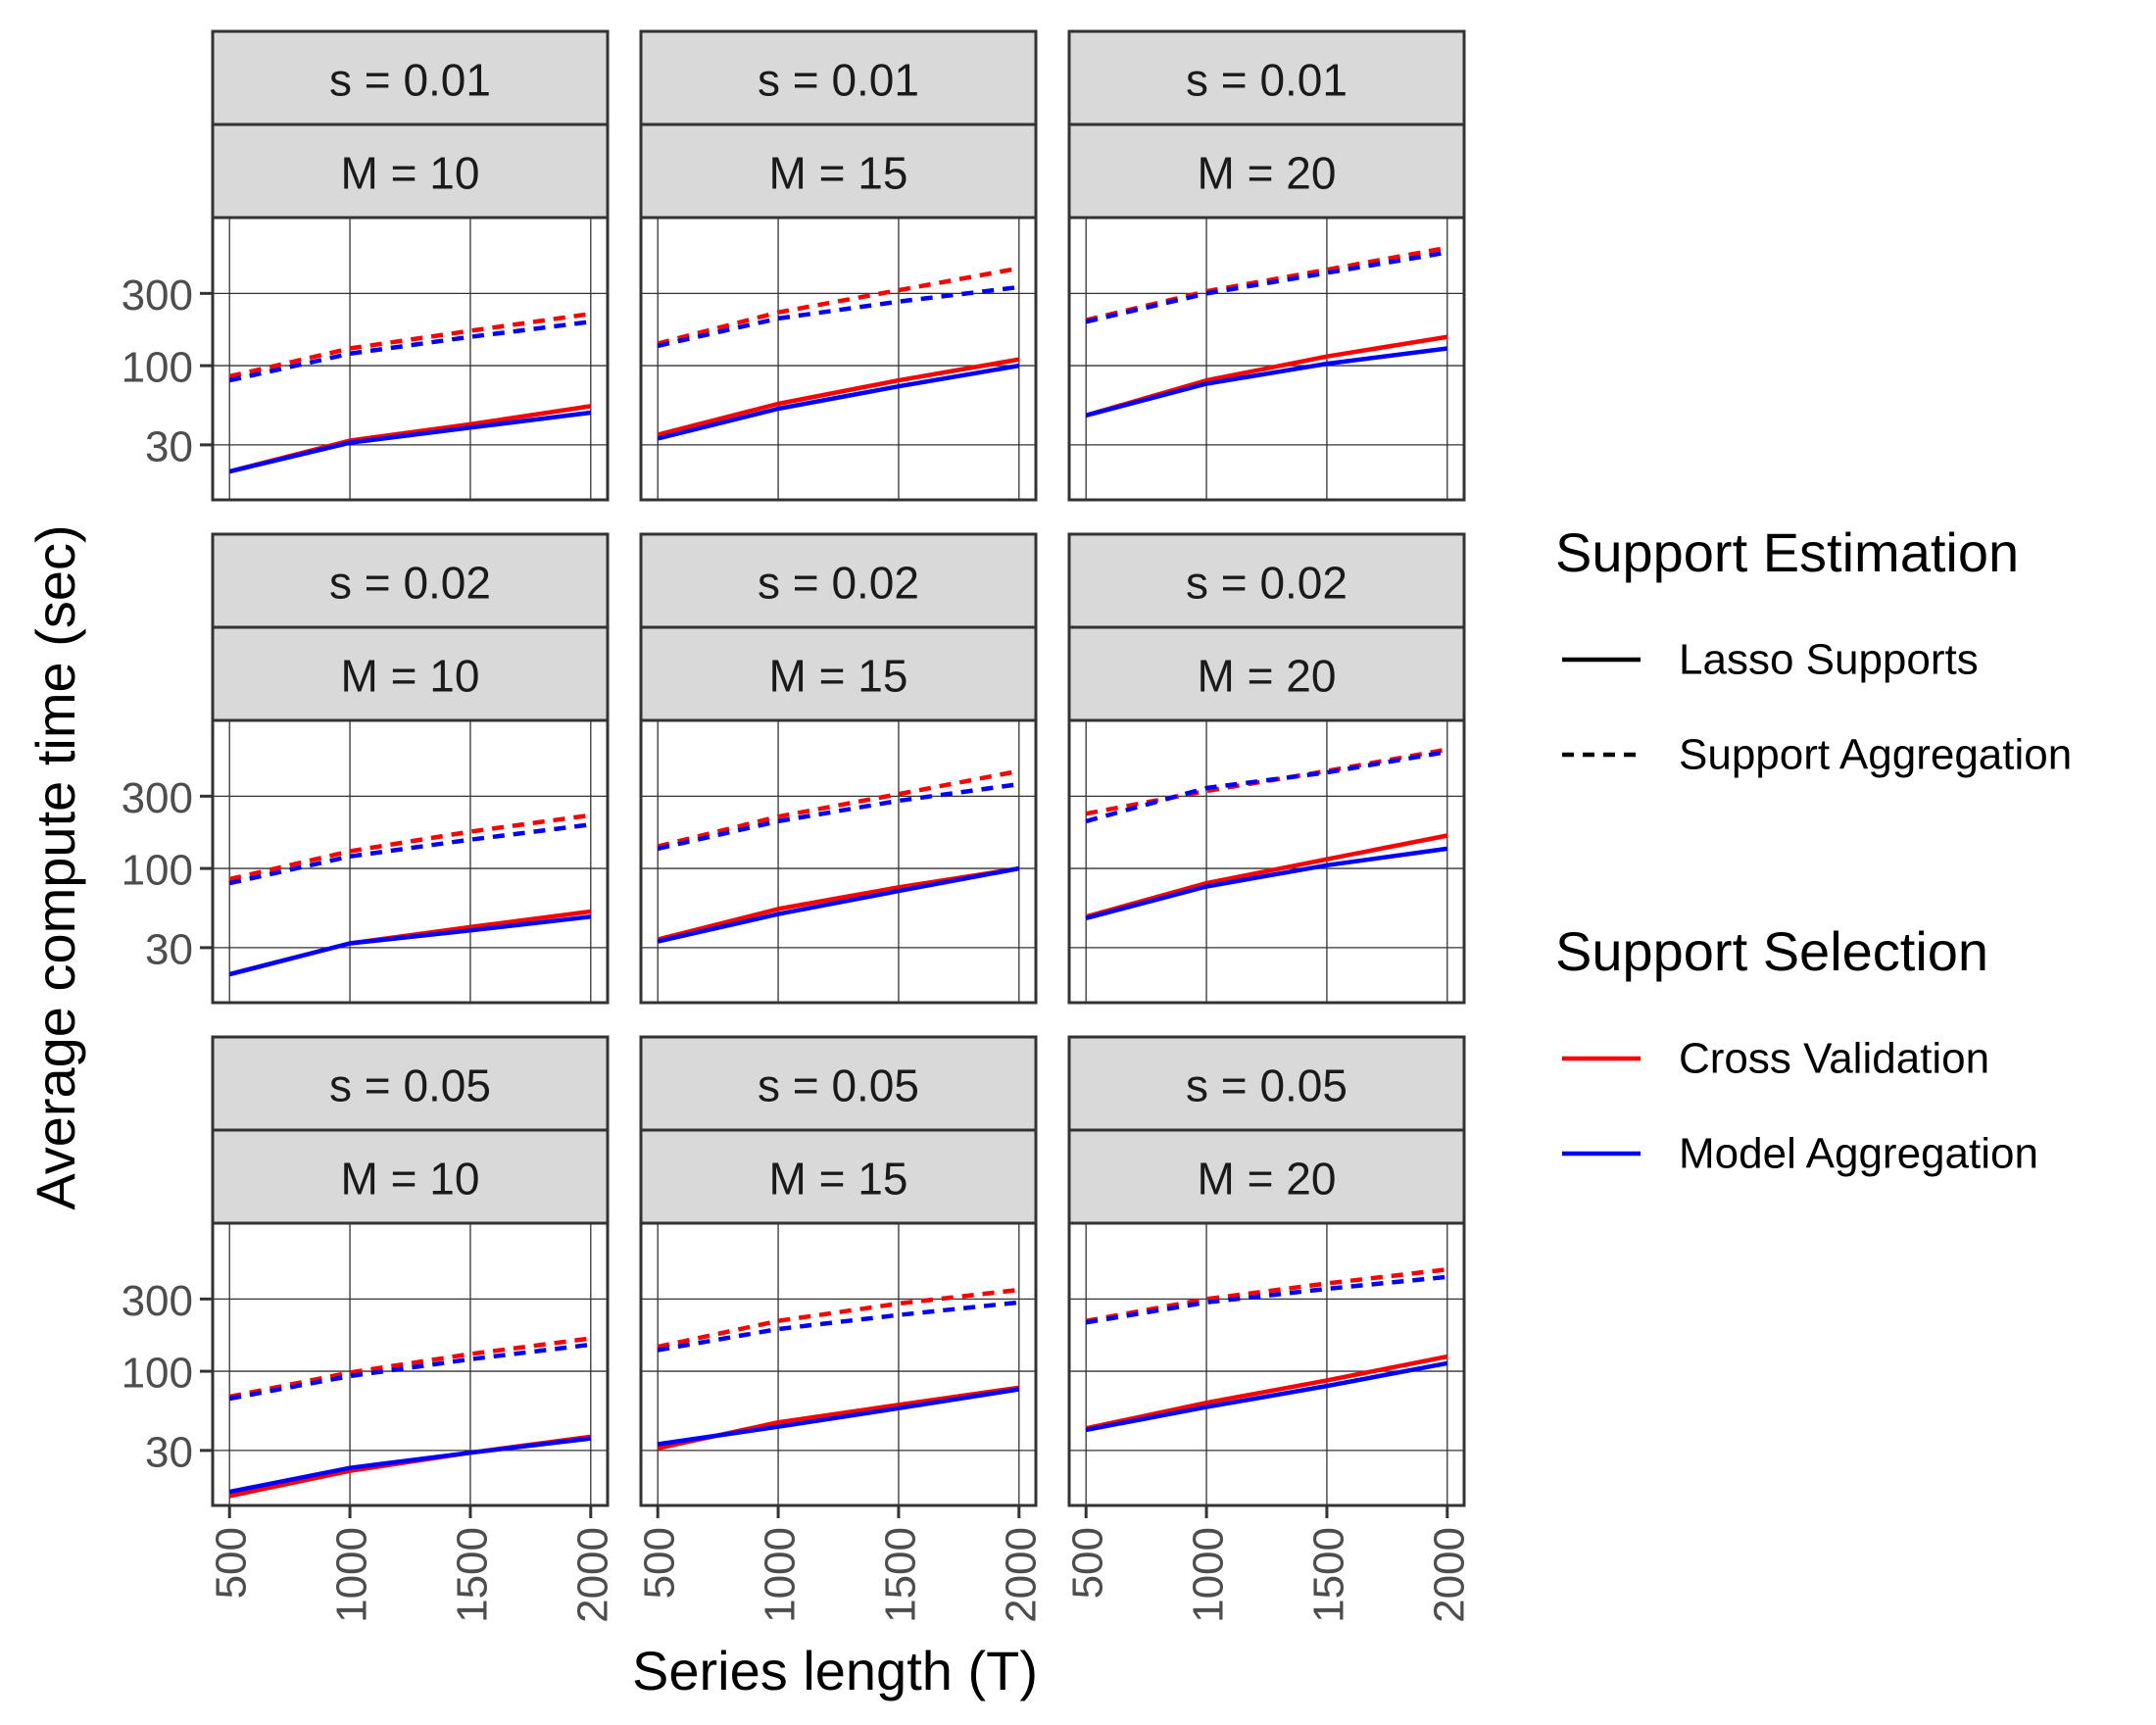 This screenshot has width=2156, height=1725. I want to click on facet-panel: s = 0.02 M = 20, so click(1266, 768).